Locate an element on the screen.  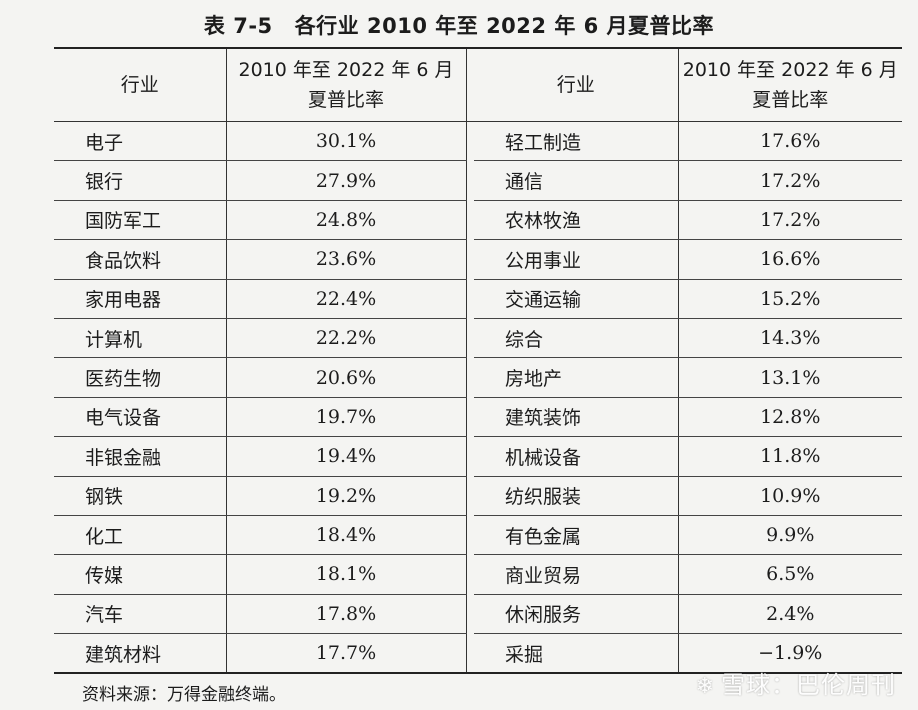
ratio-cell-right: 12.8% is located at coordinates (790, 417).